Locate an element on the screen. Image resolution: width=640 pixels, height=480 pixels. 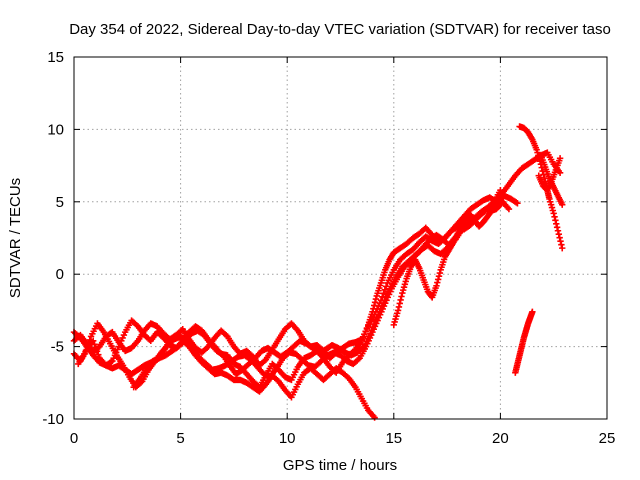
y-tick-label: -10 is located at coordinates (53, 419).